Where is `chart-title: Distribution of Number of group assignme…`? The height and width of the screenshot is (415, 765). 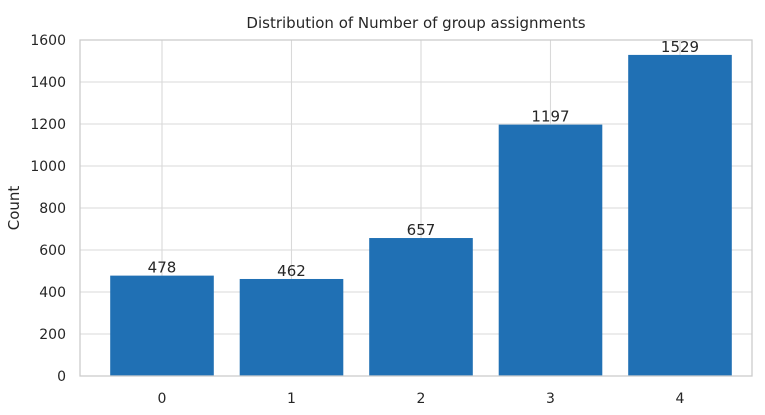 chart-title: Distribution of Number of group assignme… is located at coordinates (415, 23).